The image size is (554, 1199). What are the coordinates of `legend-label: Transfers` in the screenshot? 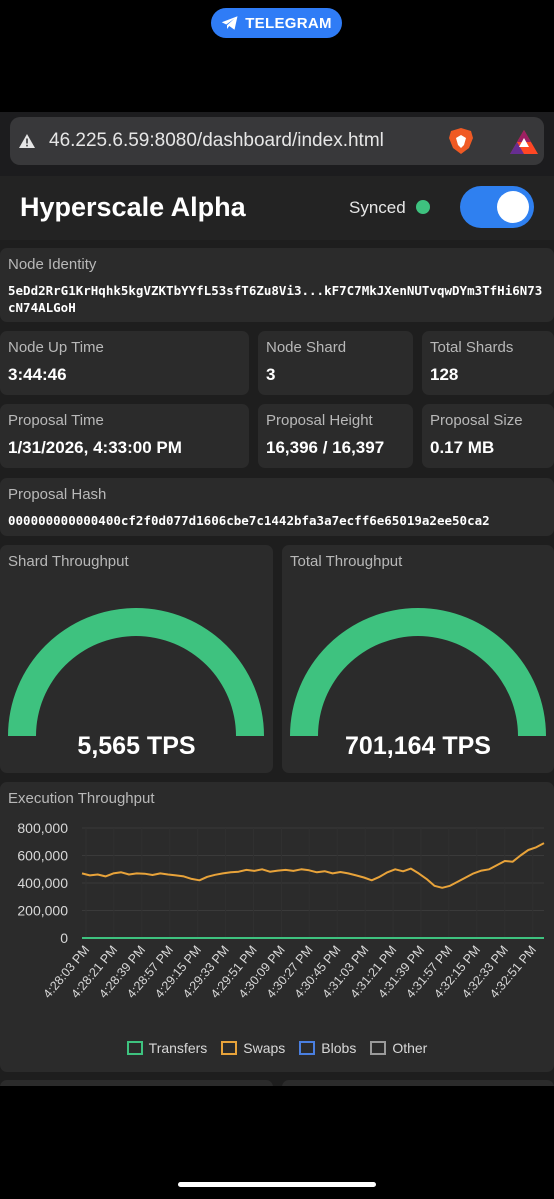 It's located at (178, 1048).